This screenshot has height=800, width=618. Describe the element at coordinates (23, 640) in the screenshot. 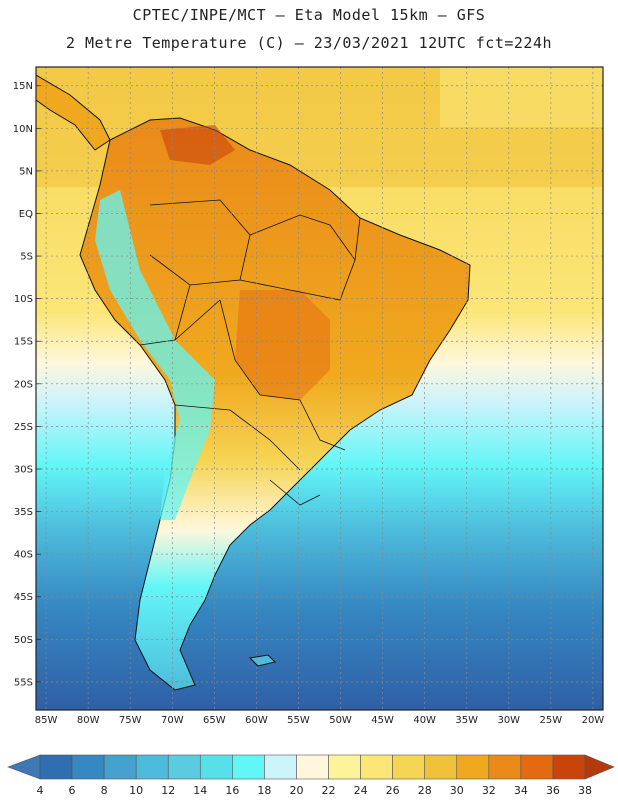

I see `latitude-label: 50S` at that location.